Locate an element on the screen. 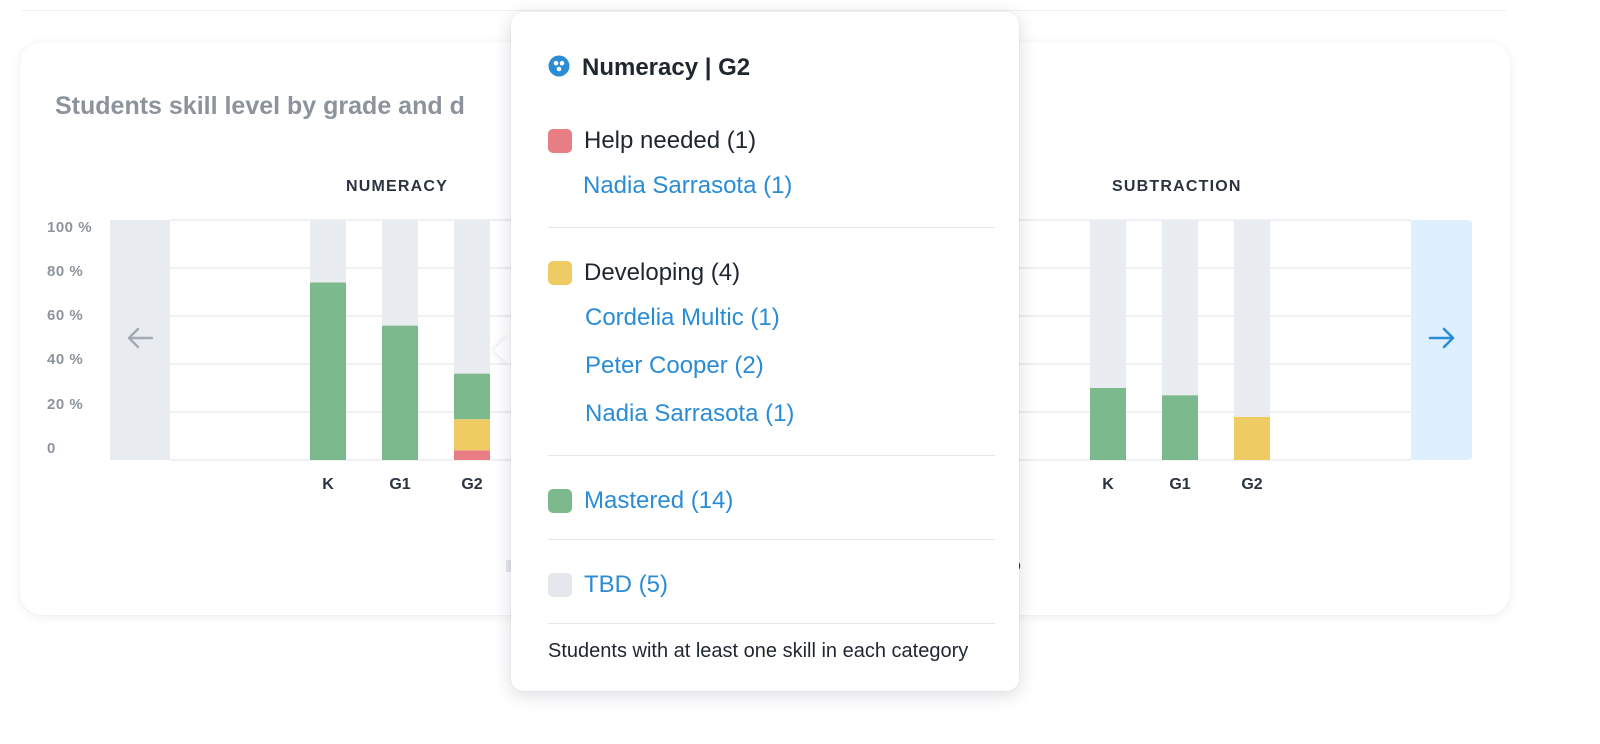 The width and height of the screenshot is (1600, 744). skill-group-icon is located at coordinates (559, 68).